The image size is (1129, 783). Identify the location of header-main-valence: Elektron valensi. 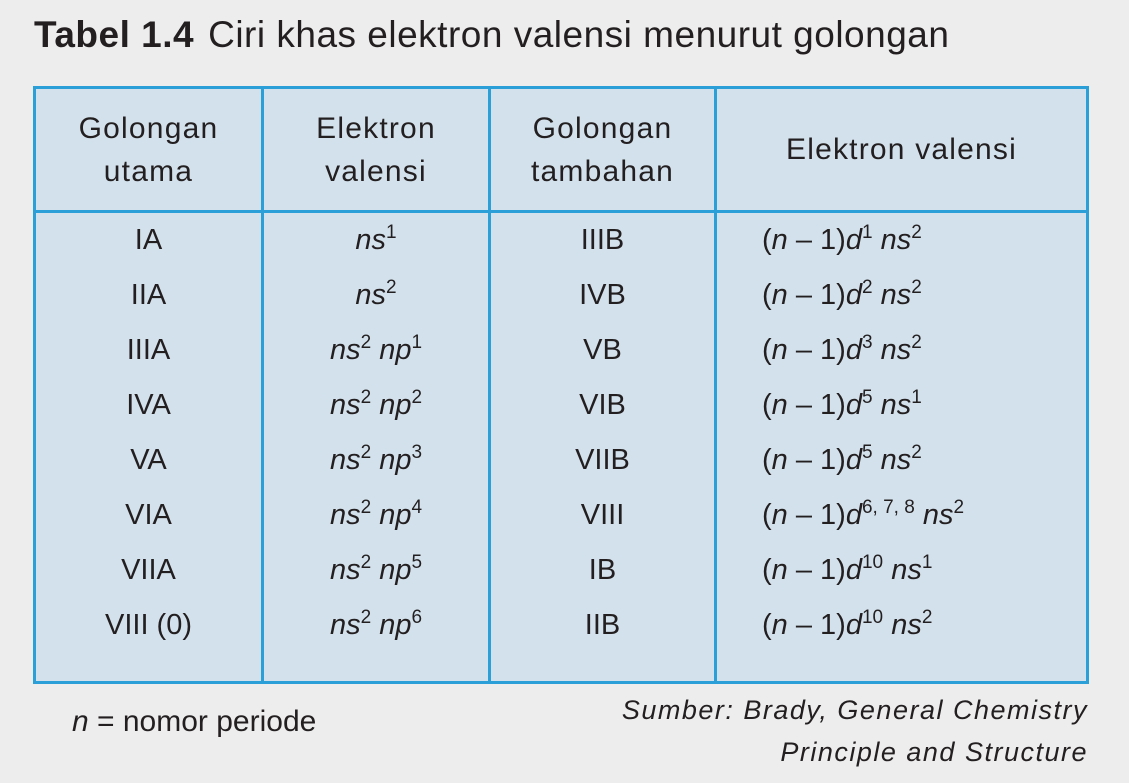
(376, 149).